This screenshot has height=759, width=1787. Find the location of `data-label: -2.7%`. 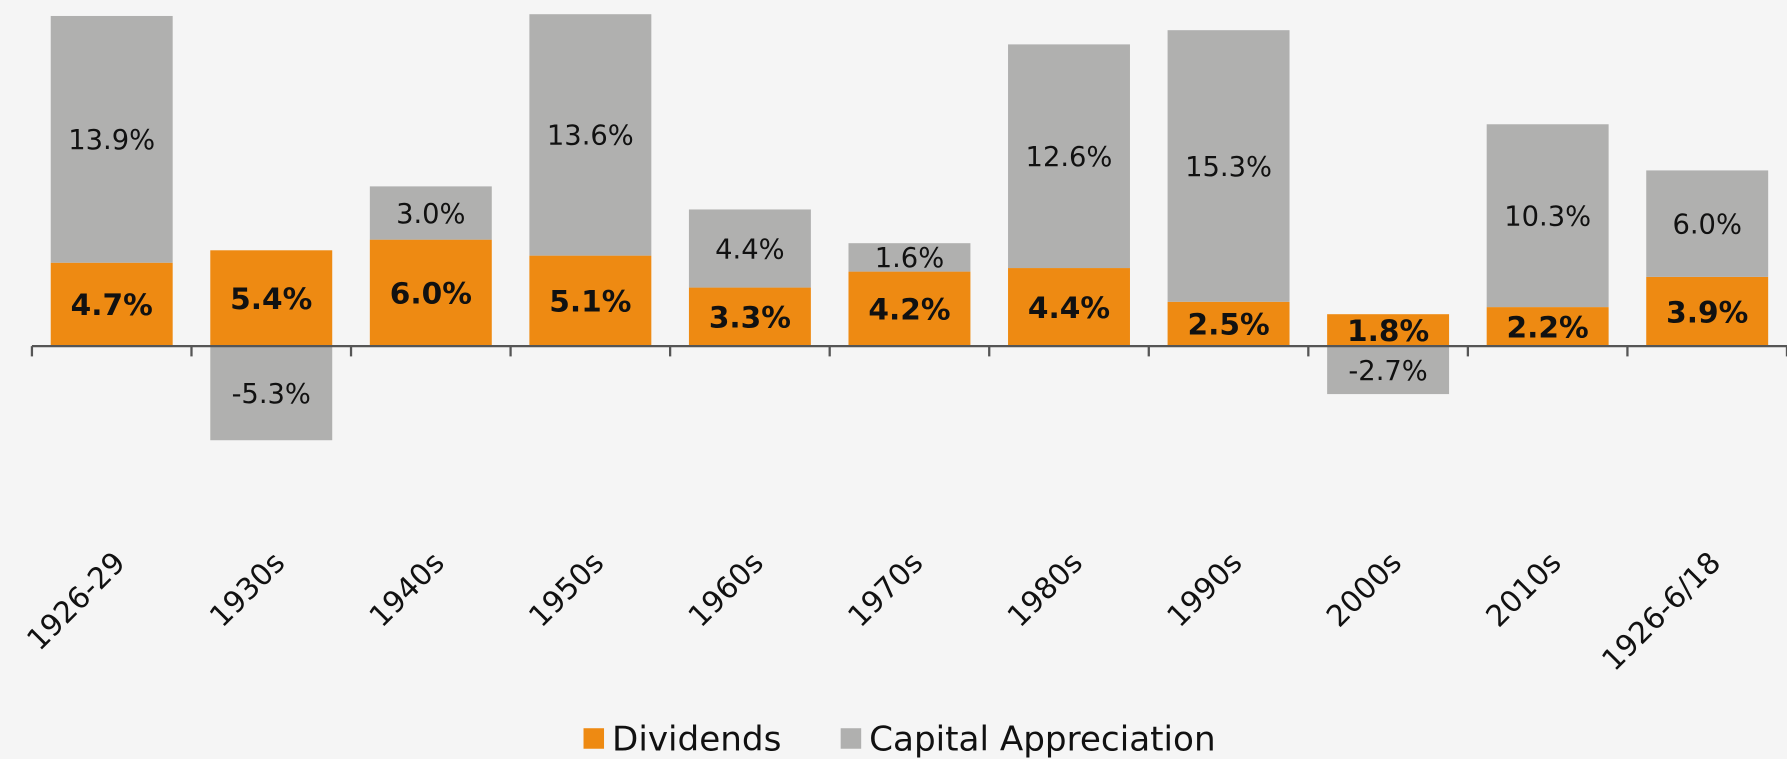

data-label: -2.7% is located at coordinates (1387, 371).